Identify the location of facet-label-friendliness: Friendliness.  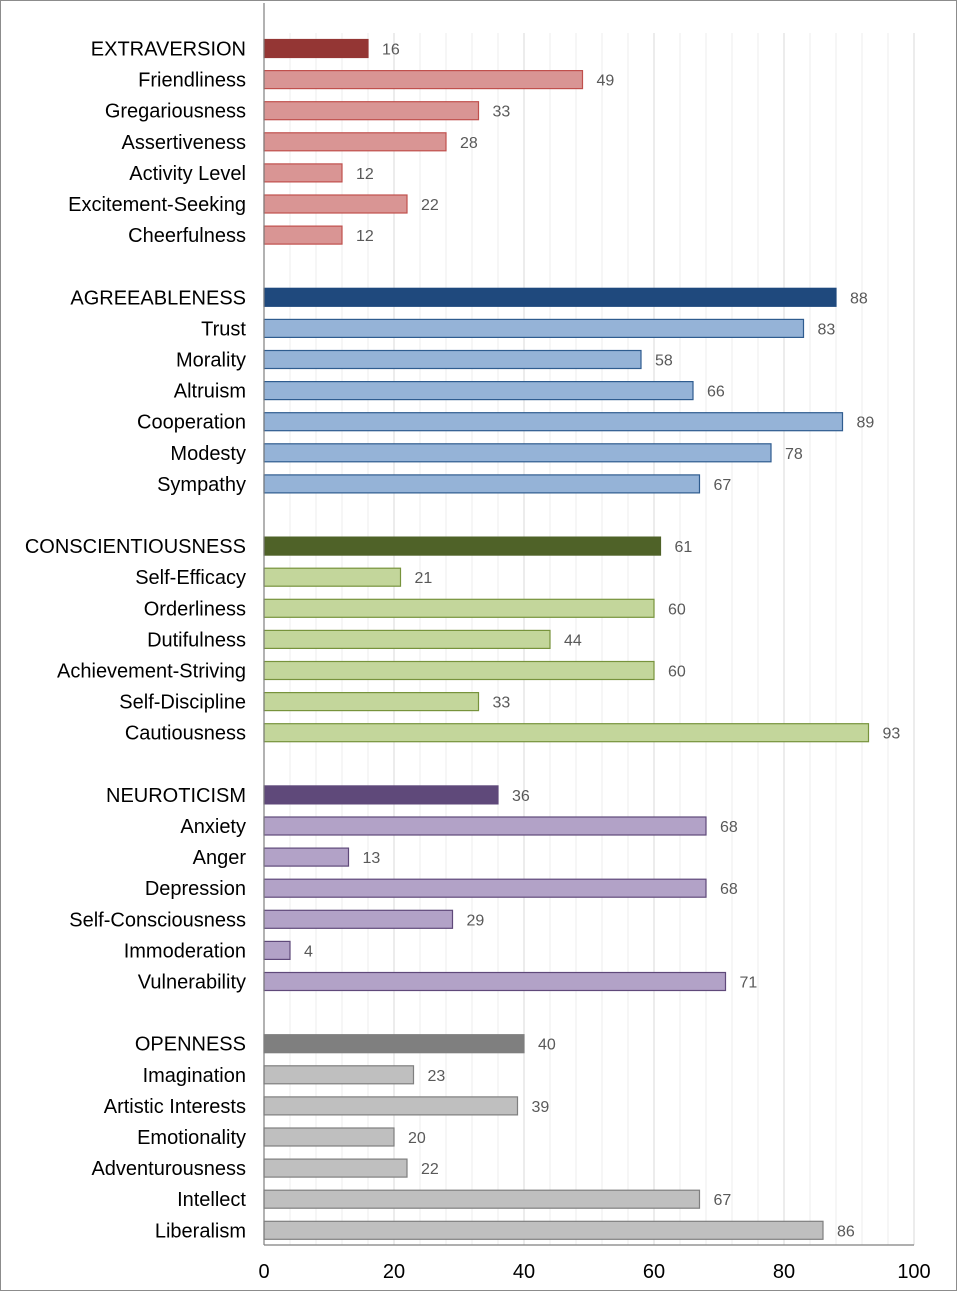
(192, 81).